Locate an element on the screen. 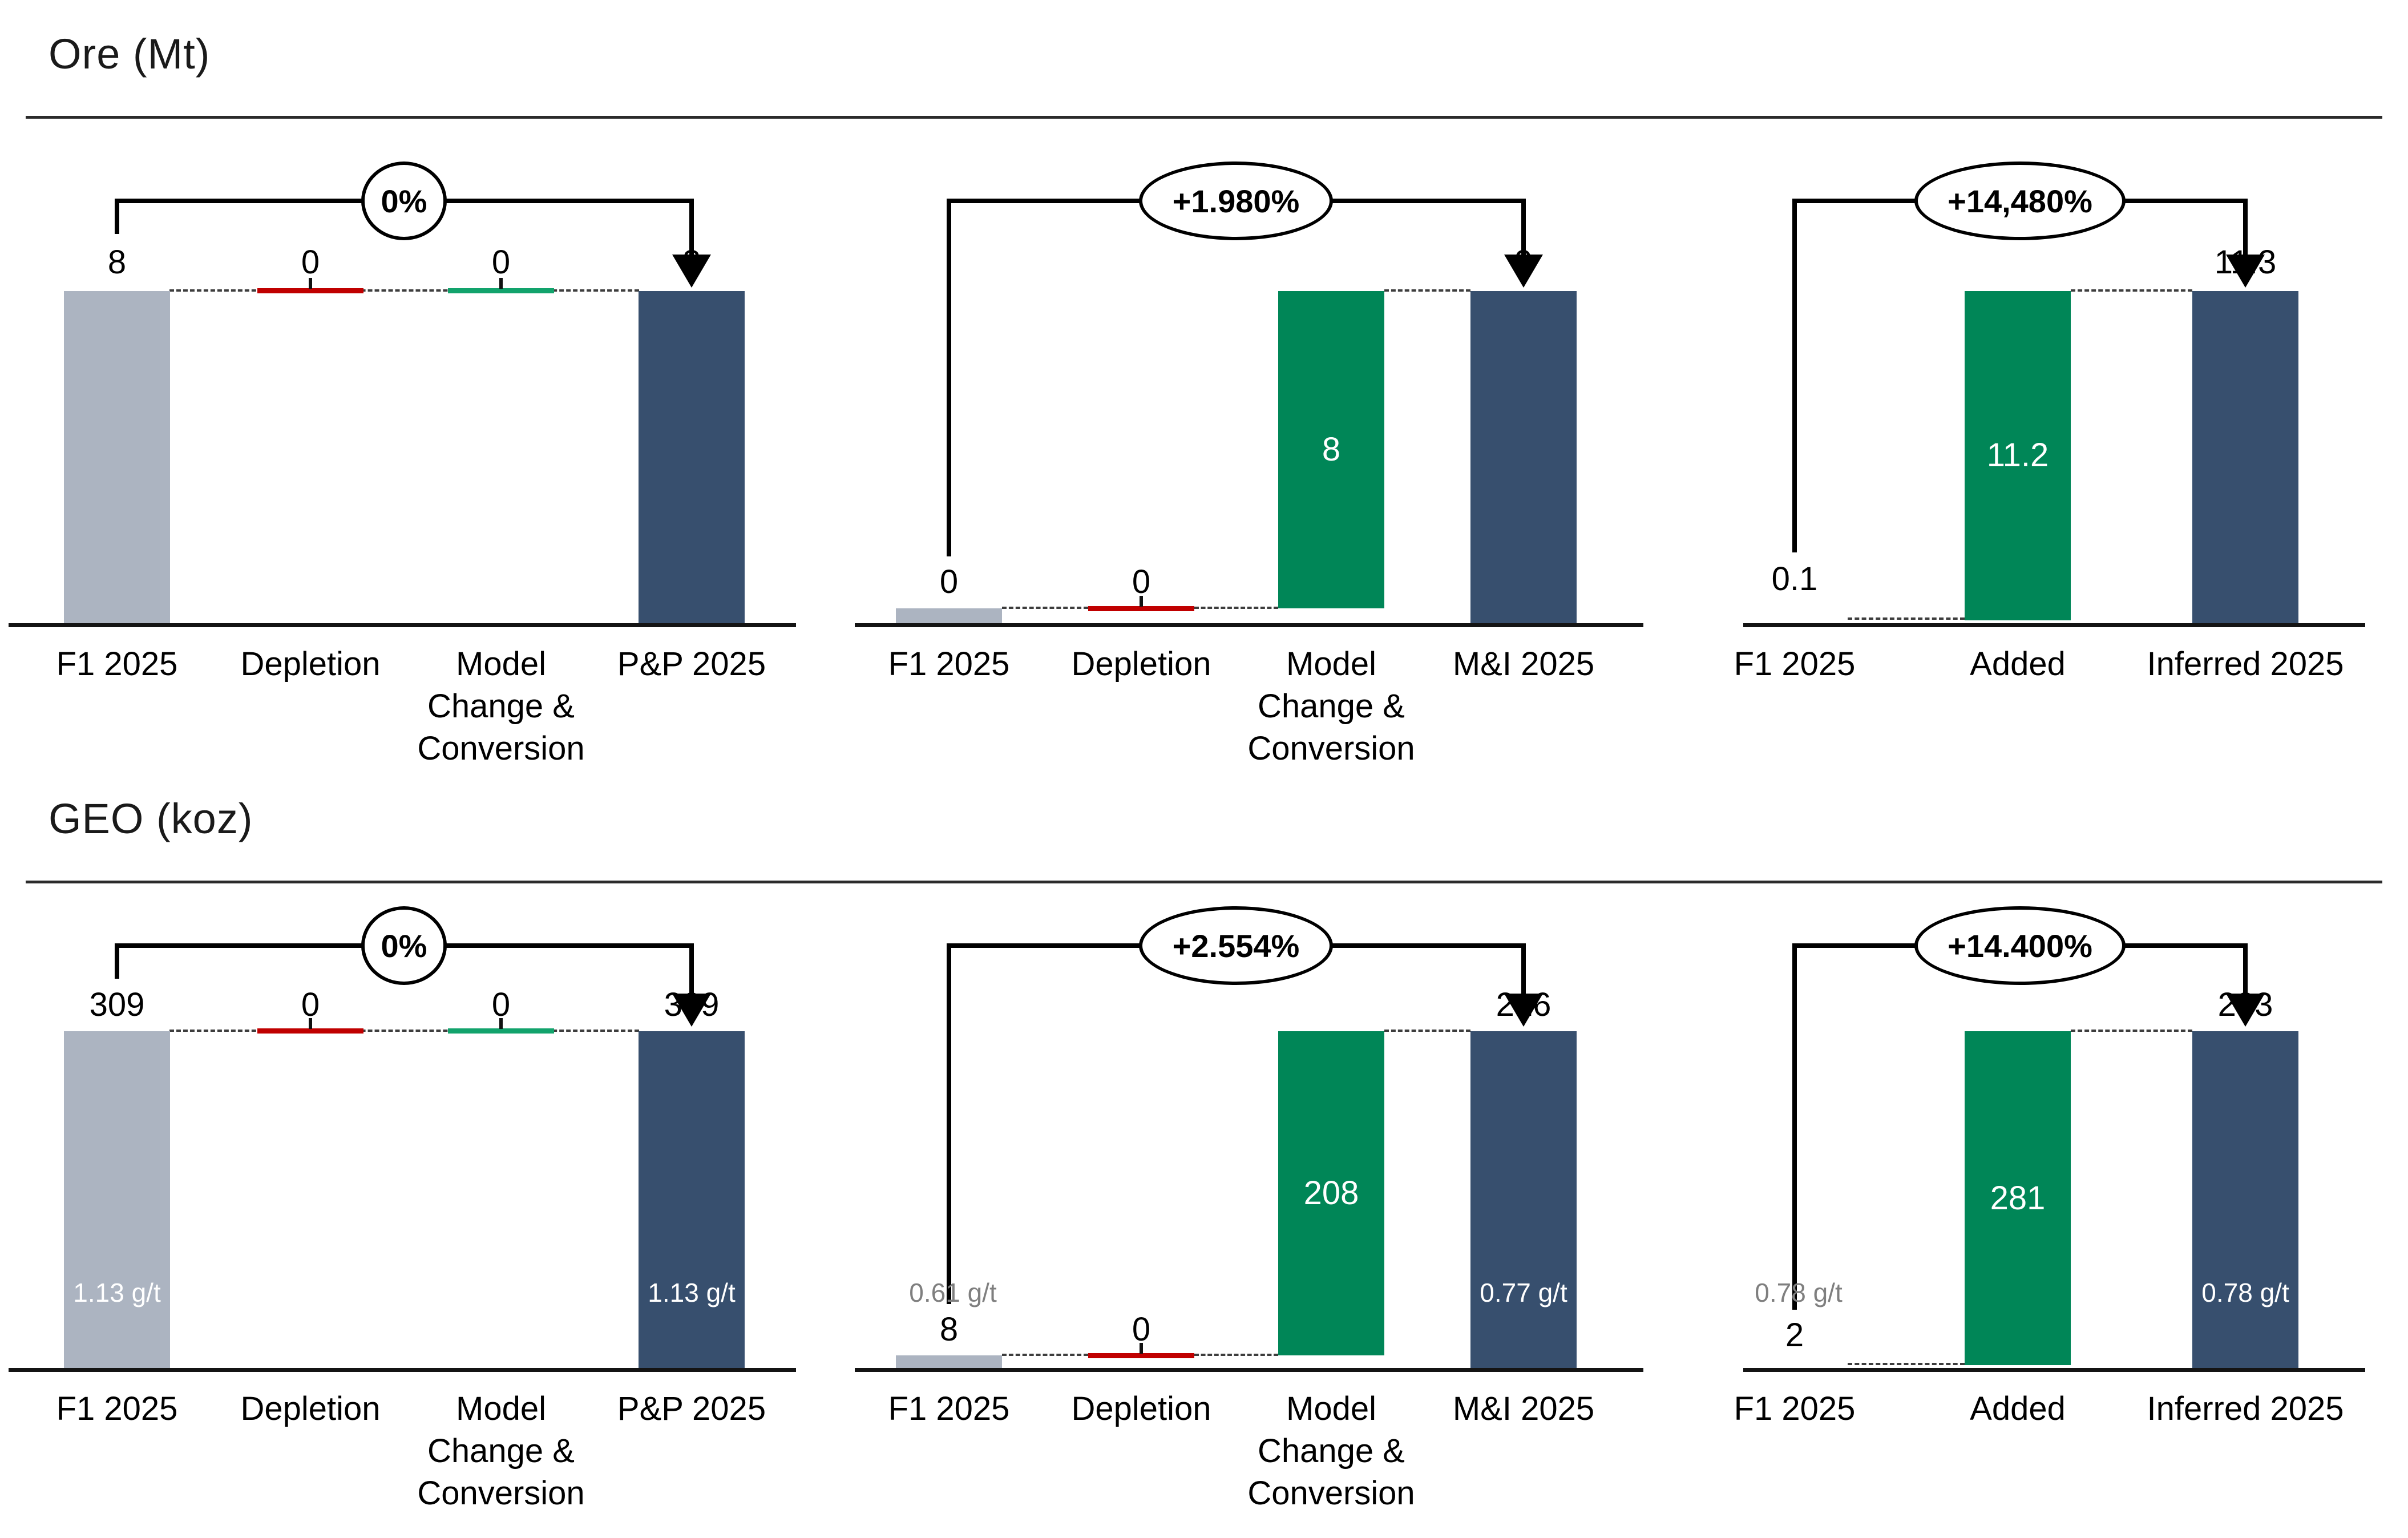 This screenshot has width=2408, height=1538. value-label: 9 is located at coordinates (1524, 262).